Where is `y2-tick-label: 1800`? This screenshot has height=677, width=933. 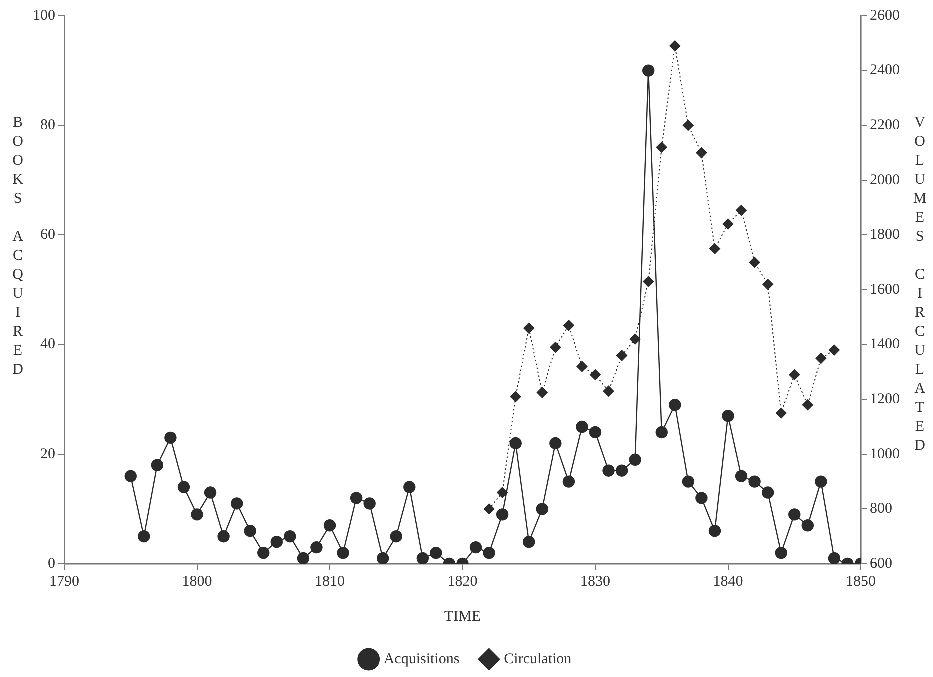 y2-tick-label: 1800 is located at coordinates (885, 235).